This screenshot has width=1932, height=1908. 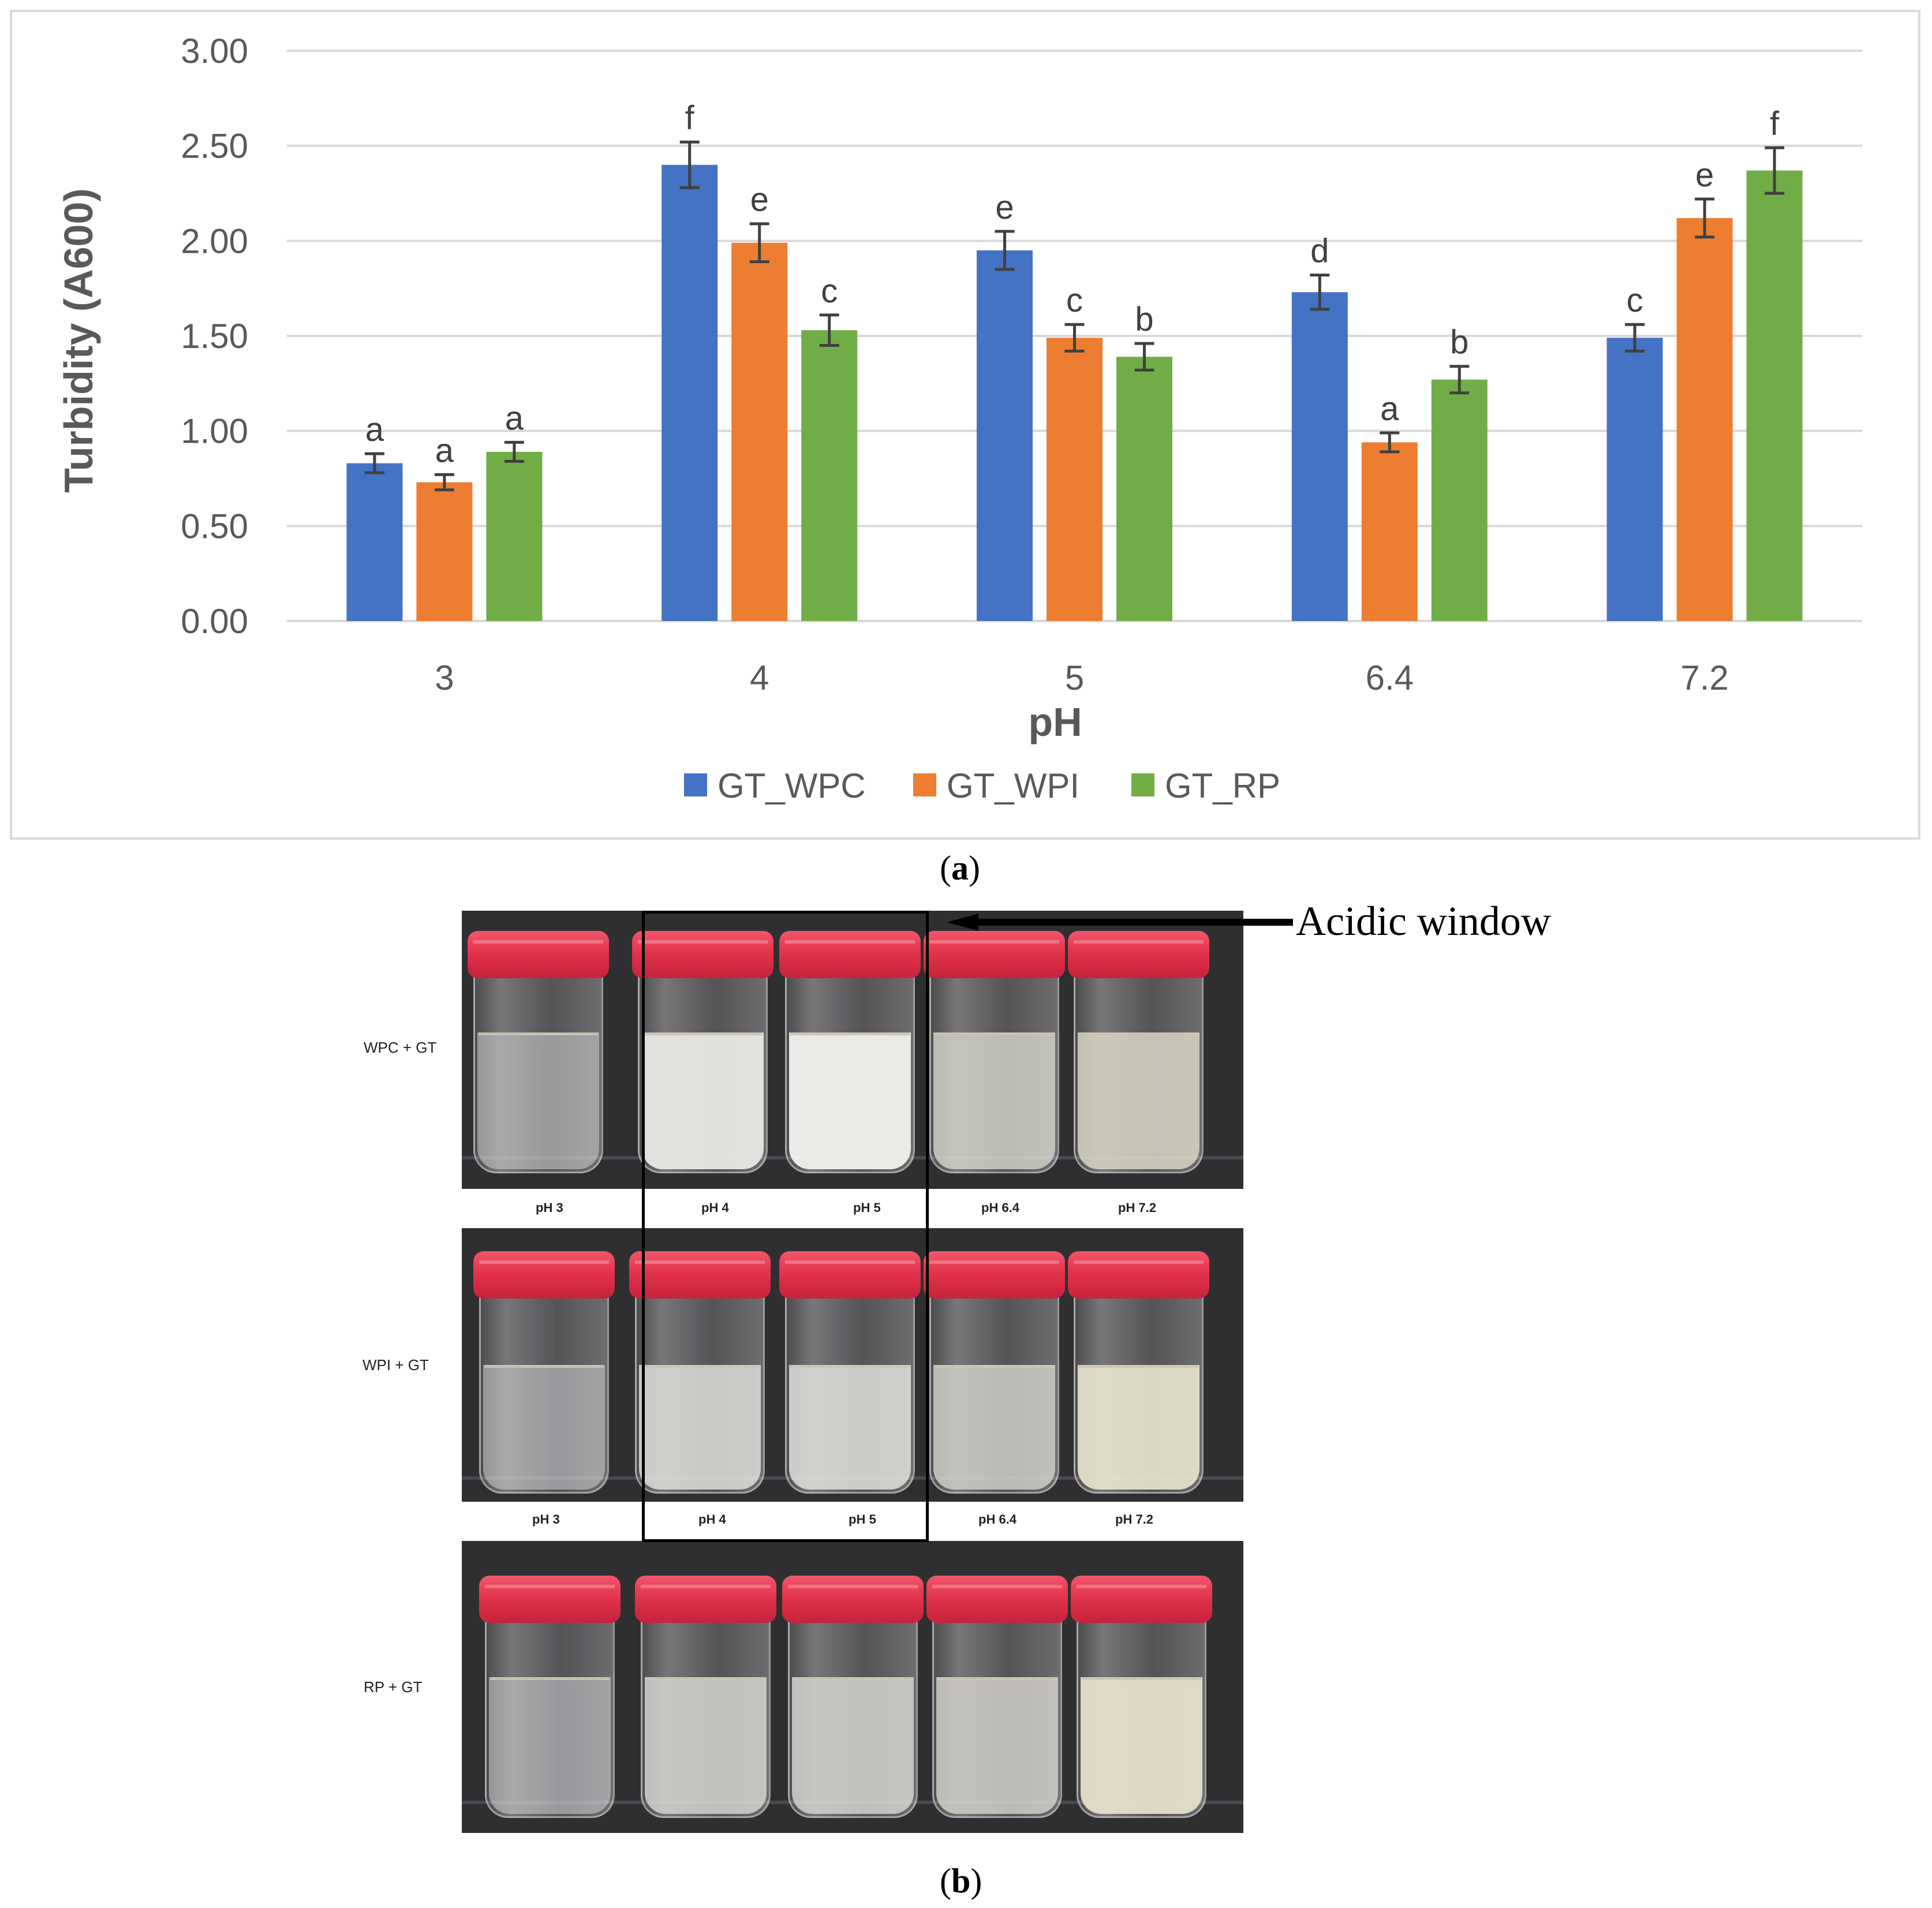 What do you see at coordinates (785, 1226) in the screenshot?
I see `acidic-window-box` at bounding box center [785, 1226].